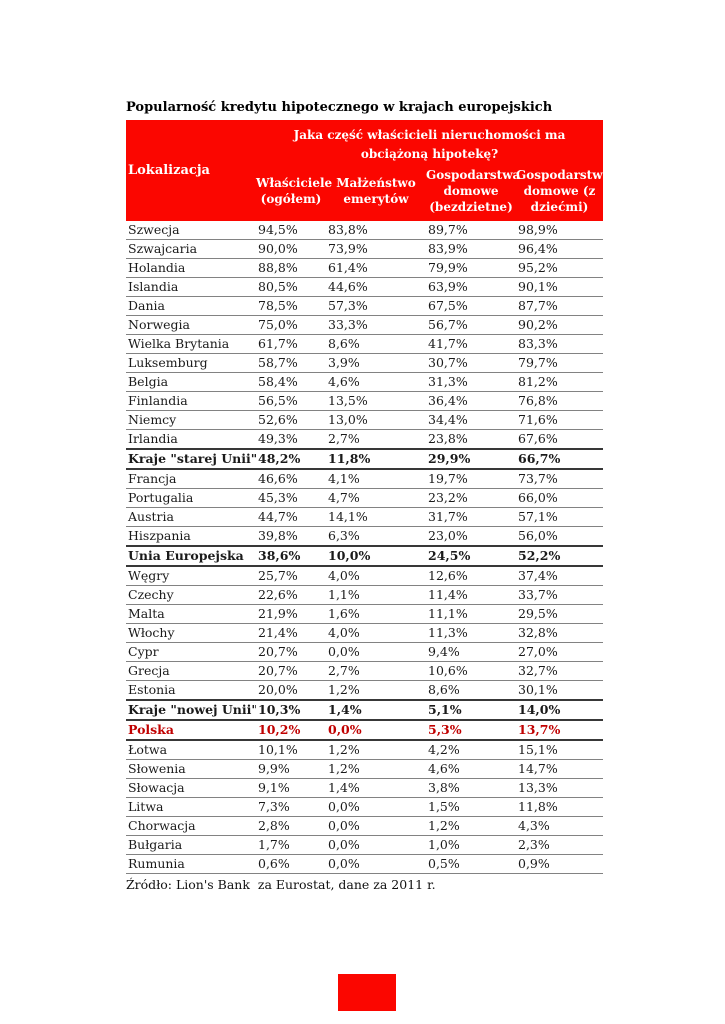 This screenshot has height=1024, width=725. What do you see at coordinates (364, 864) in the screenshot?
I see `table-row: Rumunia 0,6% 0,0% 0,5% 0,9%` at bounding box center [364, 864].